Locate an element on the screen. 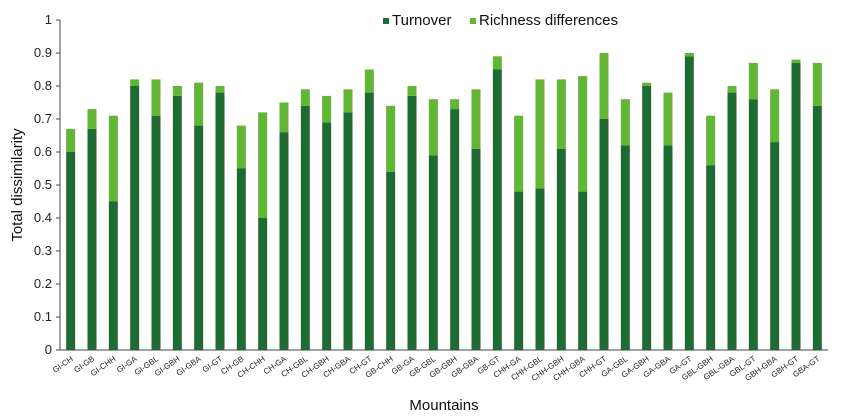 This screenshot has width=850, height=418. bar-turnover-gbh-gt is located at coordinates (796, 206).